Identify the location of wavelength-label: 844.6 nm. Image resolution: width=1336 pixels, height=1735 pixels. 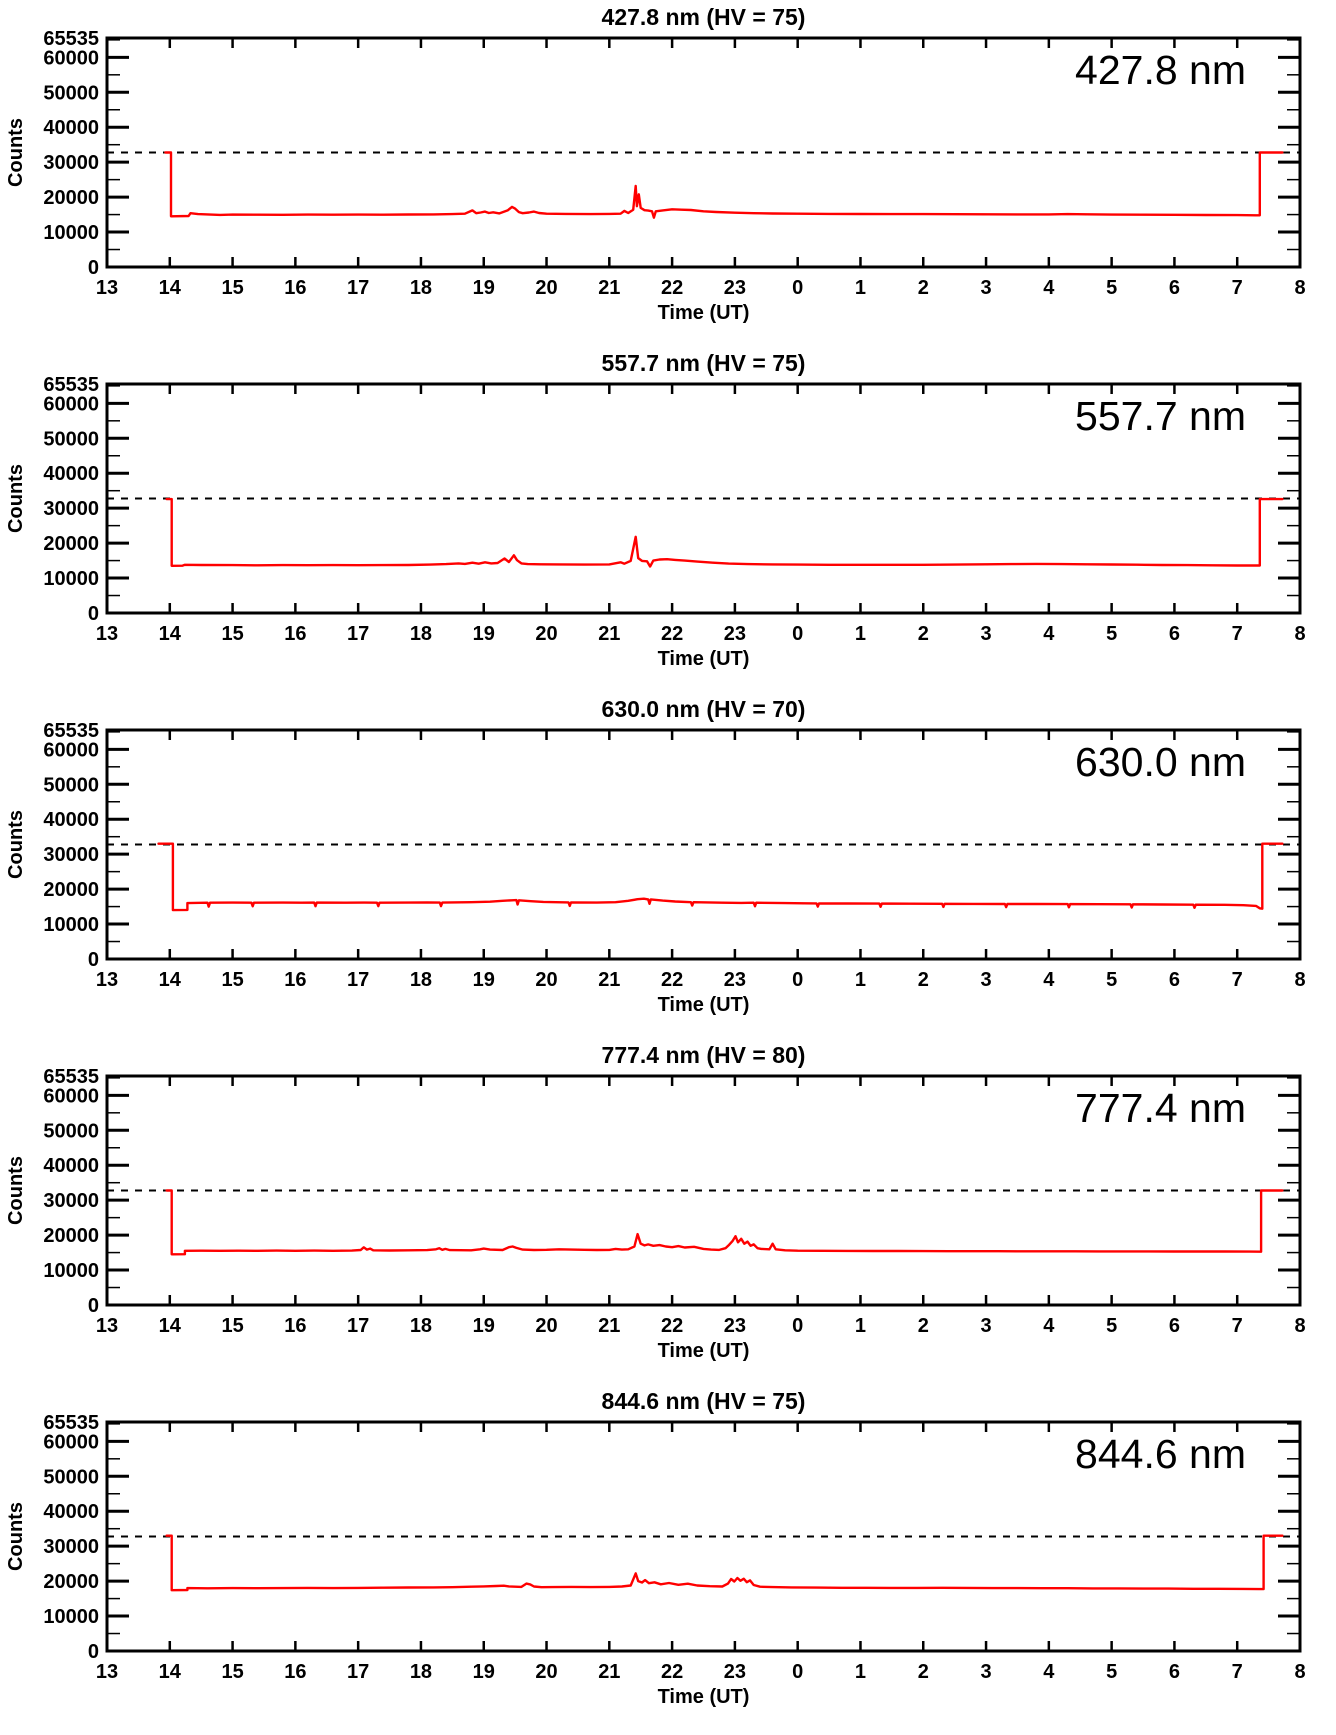
(1160, 1454).